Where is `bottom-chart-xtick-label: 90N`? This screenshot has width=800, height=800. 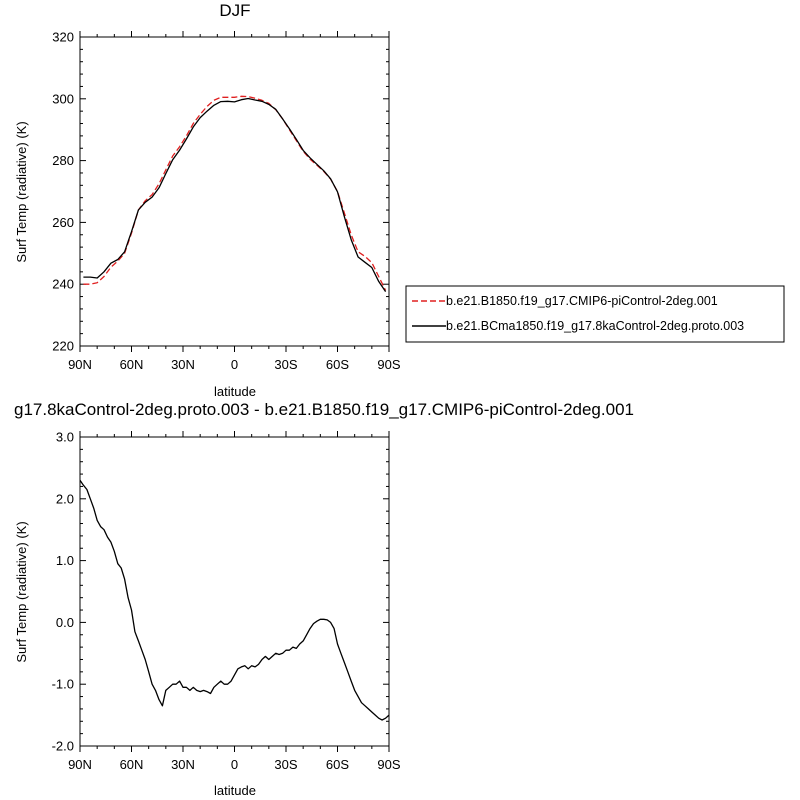 bottom-chart-xtick-label: 90N is located at coordinates (80, 764).